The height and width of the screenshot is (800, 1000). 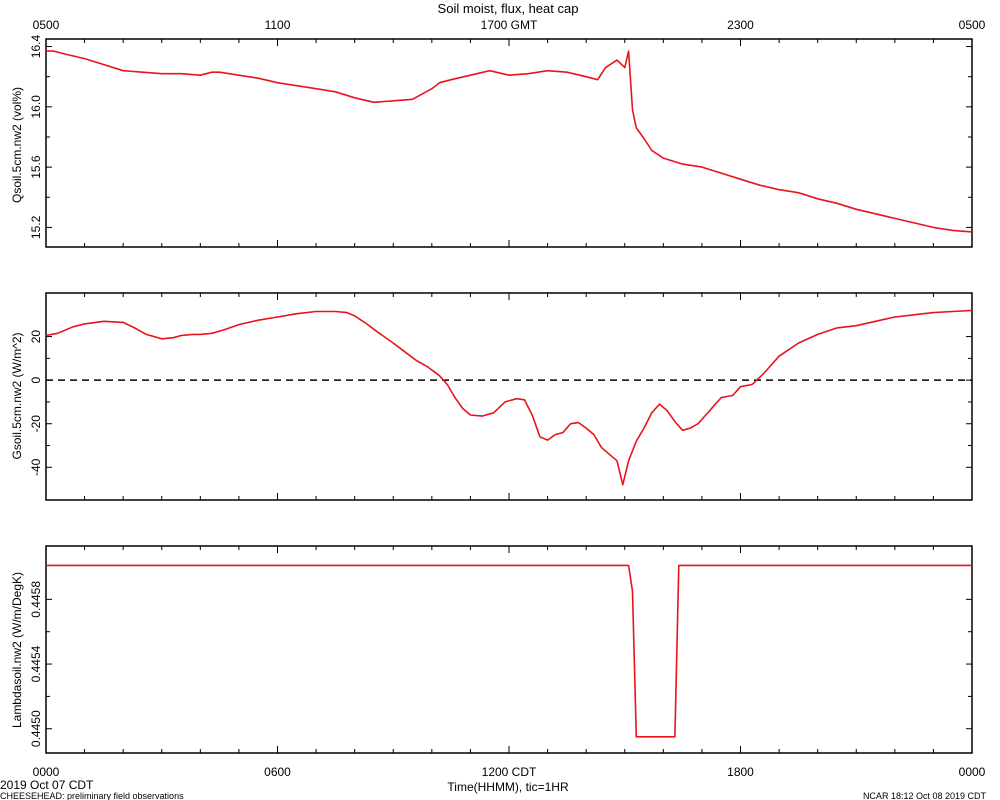 What do you see at coordinates (47, 785) in the screenshot?
I see `date-label: 2019 Oct 07 CDT` at bounding box center [47, 785].